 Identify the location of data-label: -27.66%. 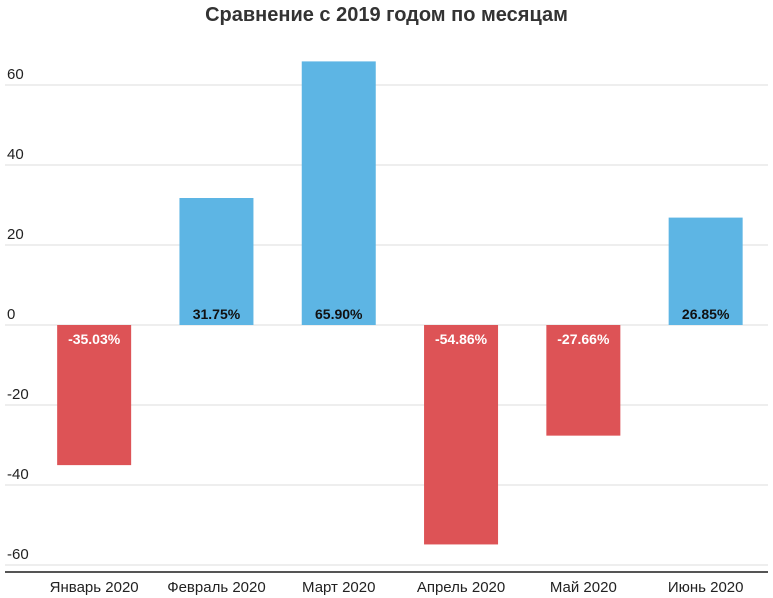
(583, 339).